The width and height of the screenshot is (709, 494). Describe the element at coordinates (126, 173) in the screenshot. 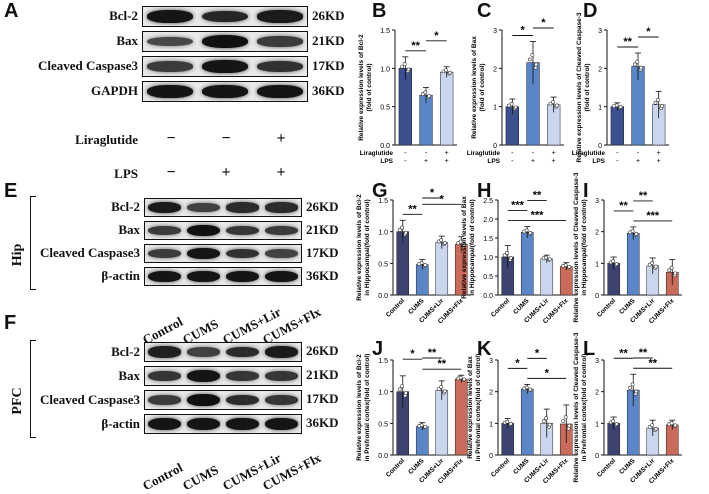

I see `treatment-label: LPS` at that location.